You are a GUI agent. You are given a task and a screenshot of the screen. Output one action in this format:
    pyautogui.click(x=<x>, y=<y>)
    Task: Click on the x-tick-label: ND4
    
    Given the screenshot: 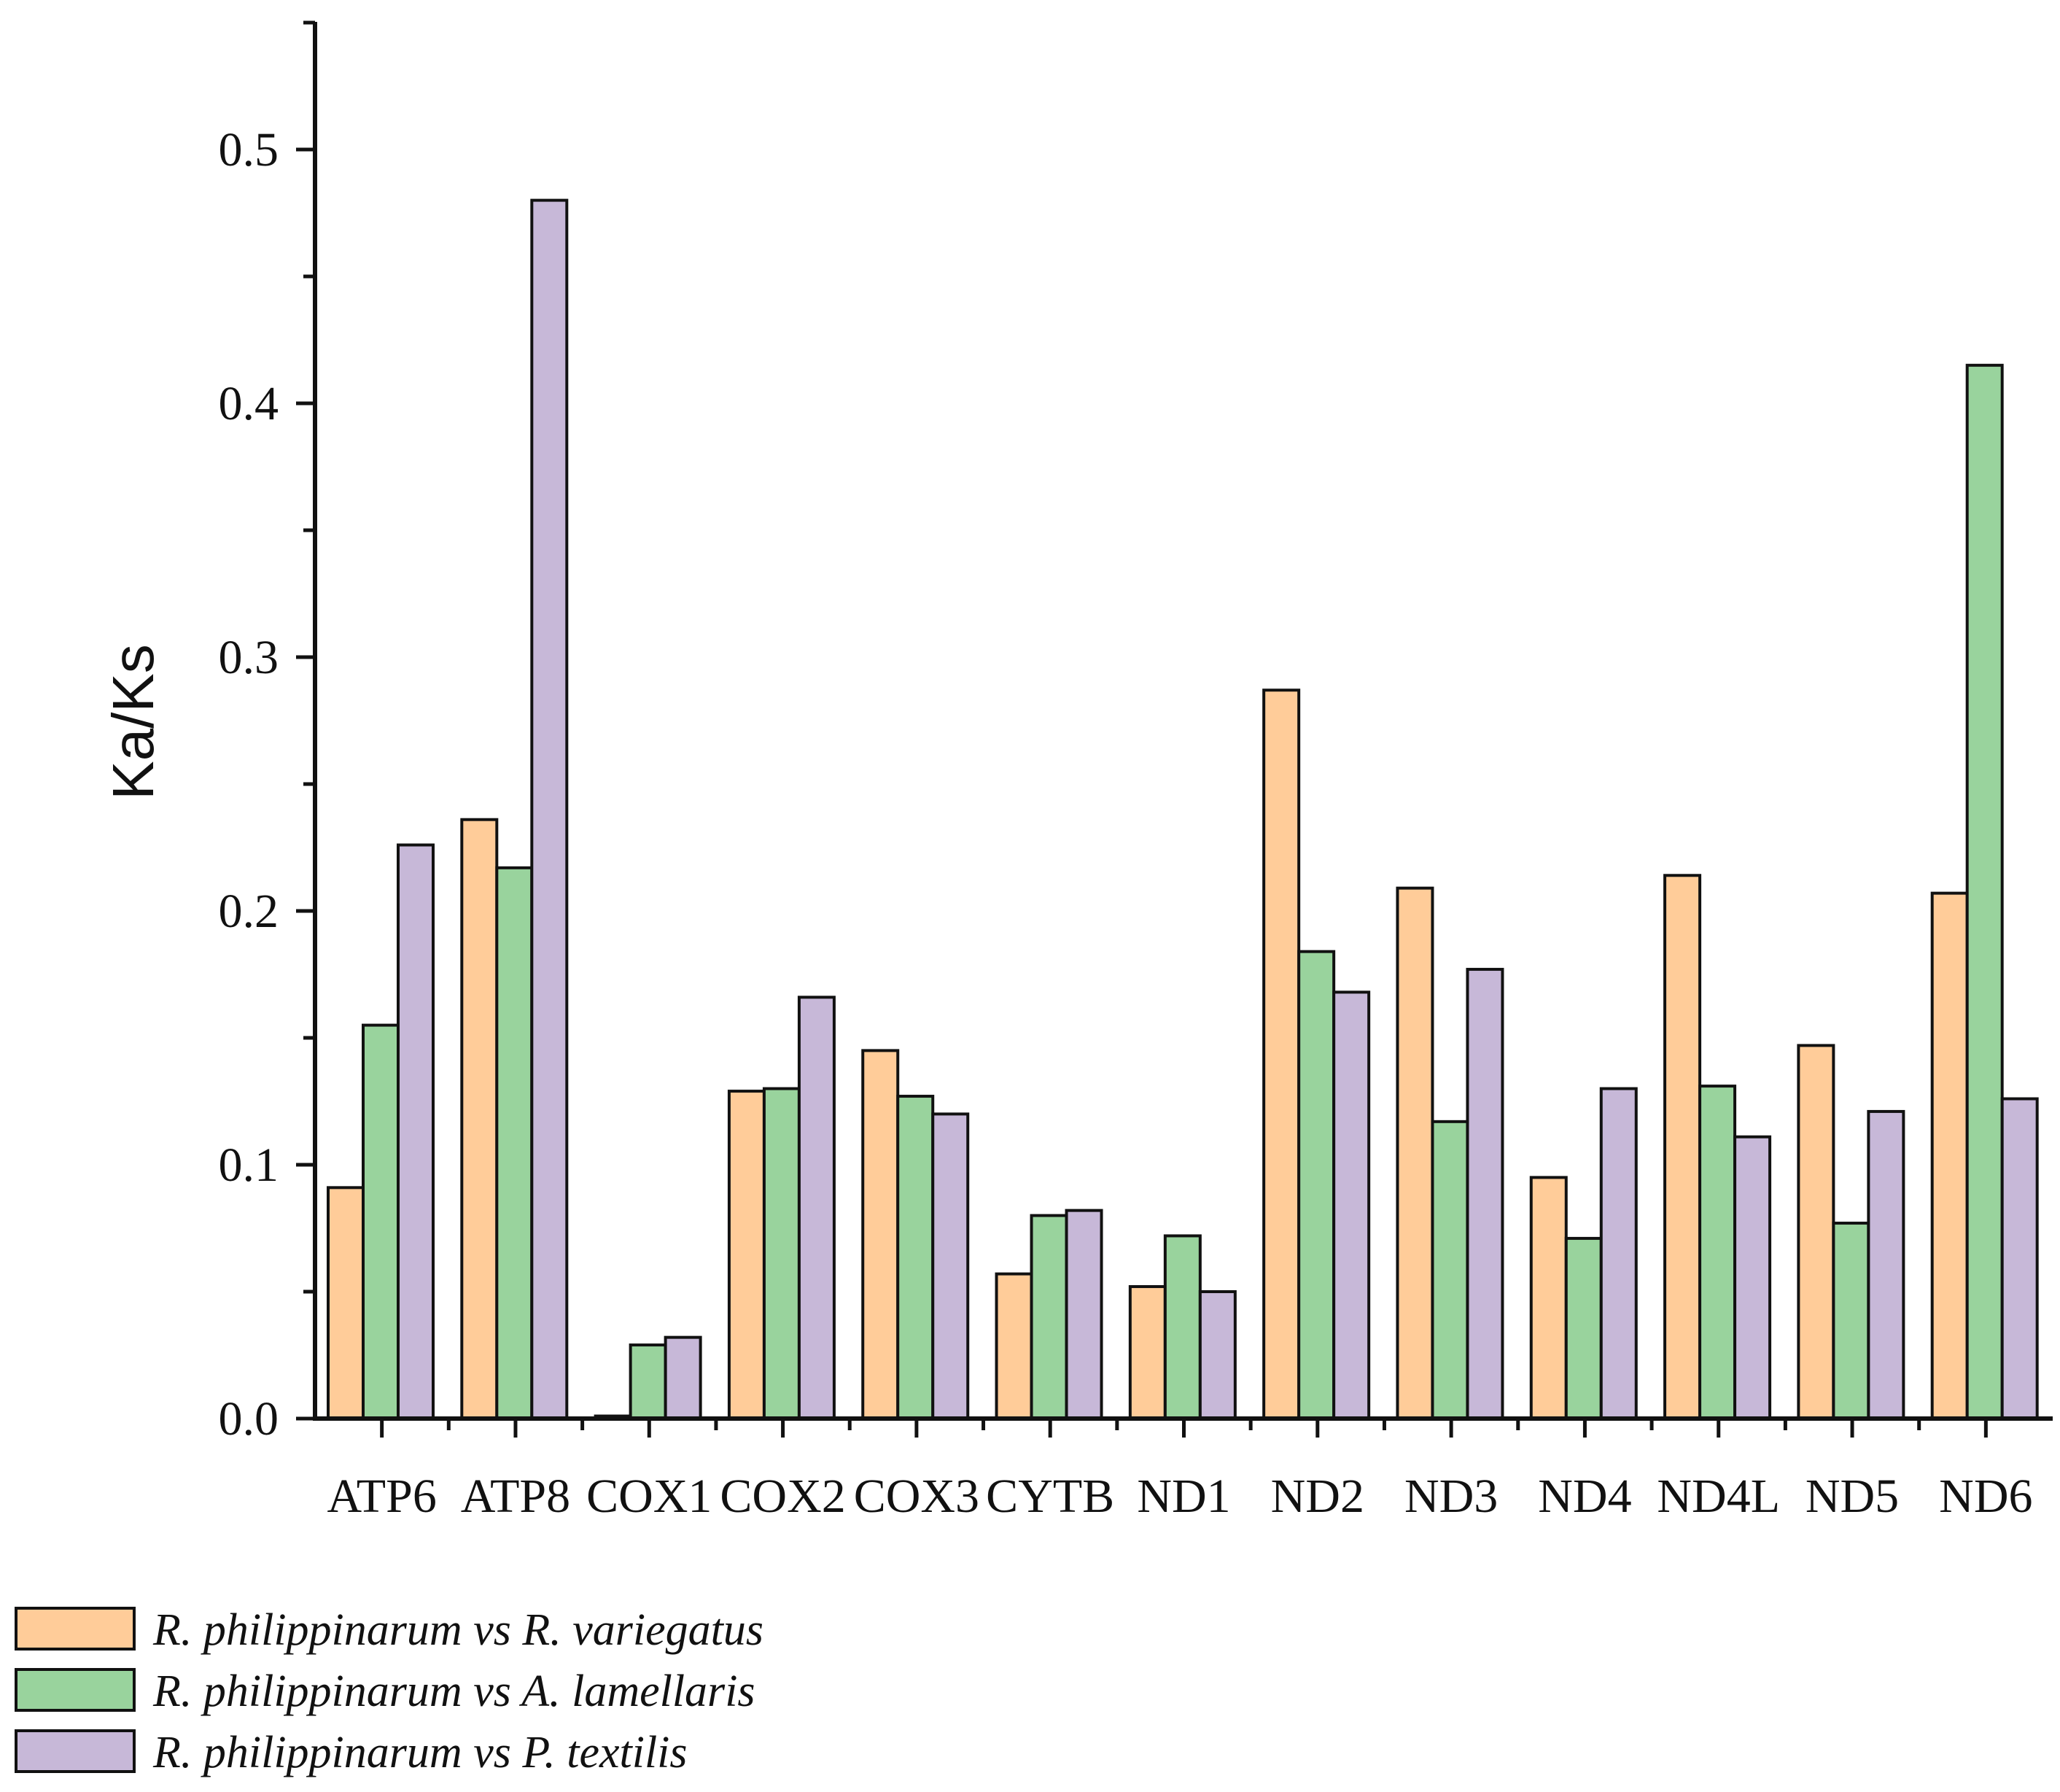 What is the action you would take?
    pyautogui.click(x=1584, y=1496)
    